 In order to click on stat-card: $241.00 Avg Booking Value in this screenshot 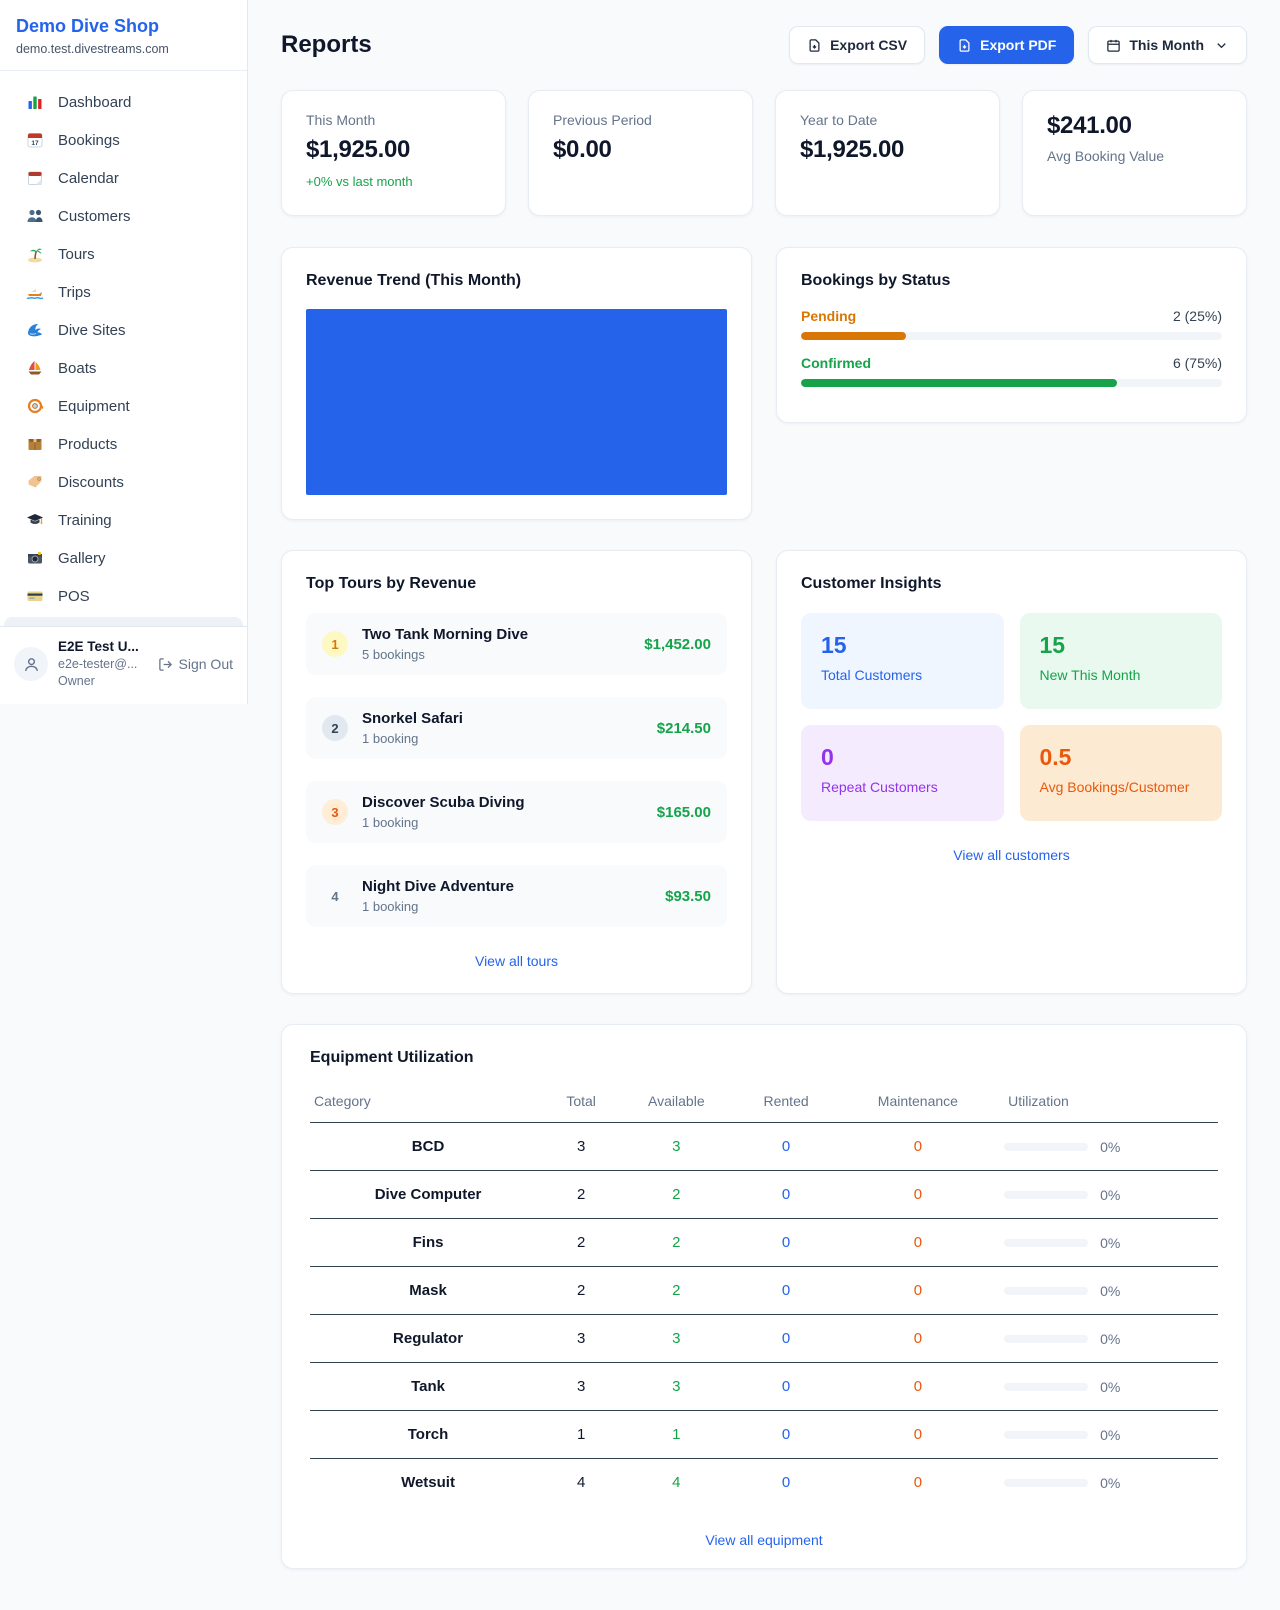, I will do `click(1134, 153)`.